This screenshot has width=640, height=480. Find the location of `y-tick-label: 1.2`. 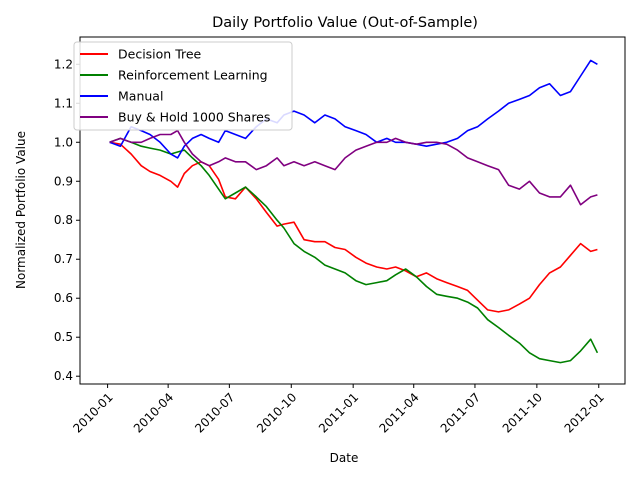

y-tick-label: 1.2 is located at coordinates (63, 64).